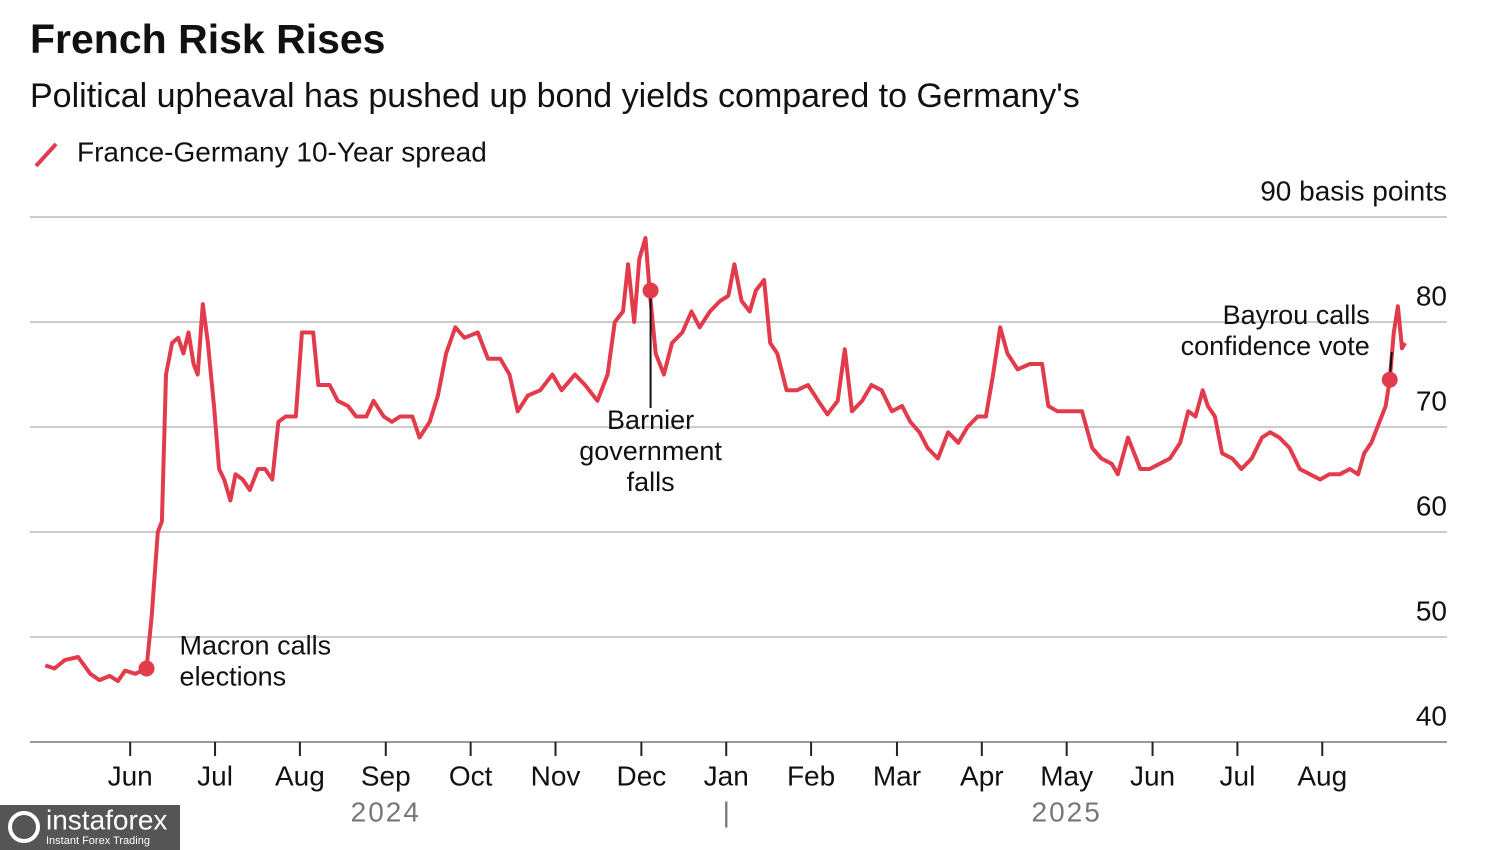  I want to click on chart-title: French Risk Rises, so click(208, 39).